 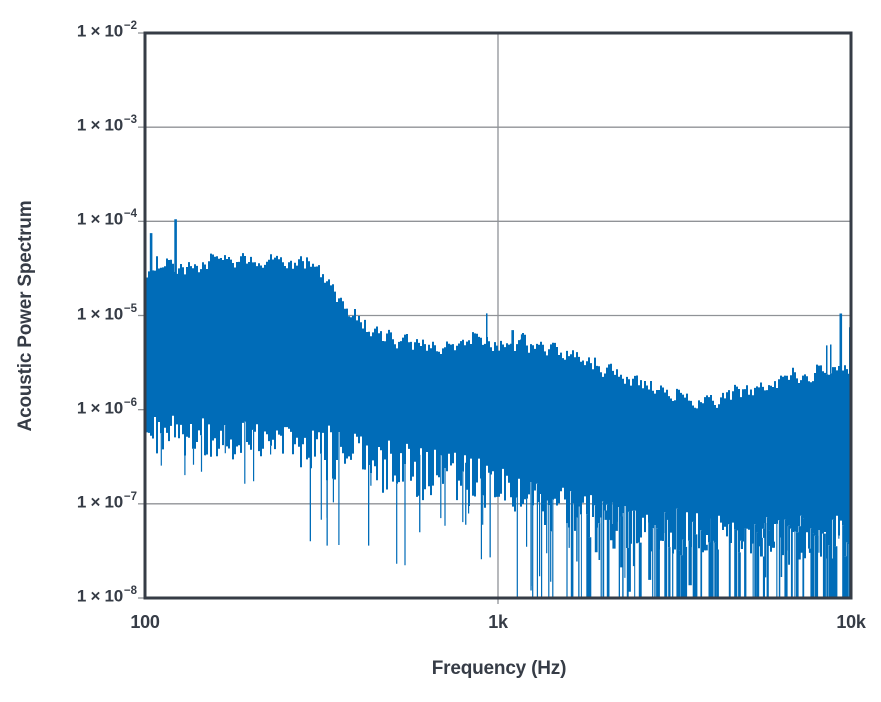 I want to click on y-tick-label: 1 × 10⁻⁶, so click(x=106, y=407).